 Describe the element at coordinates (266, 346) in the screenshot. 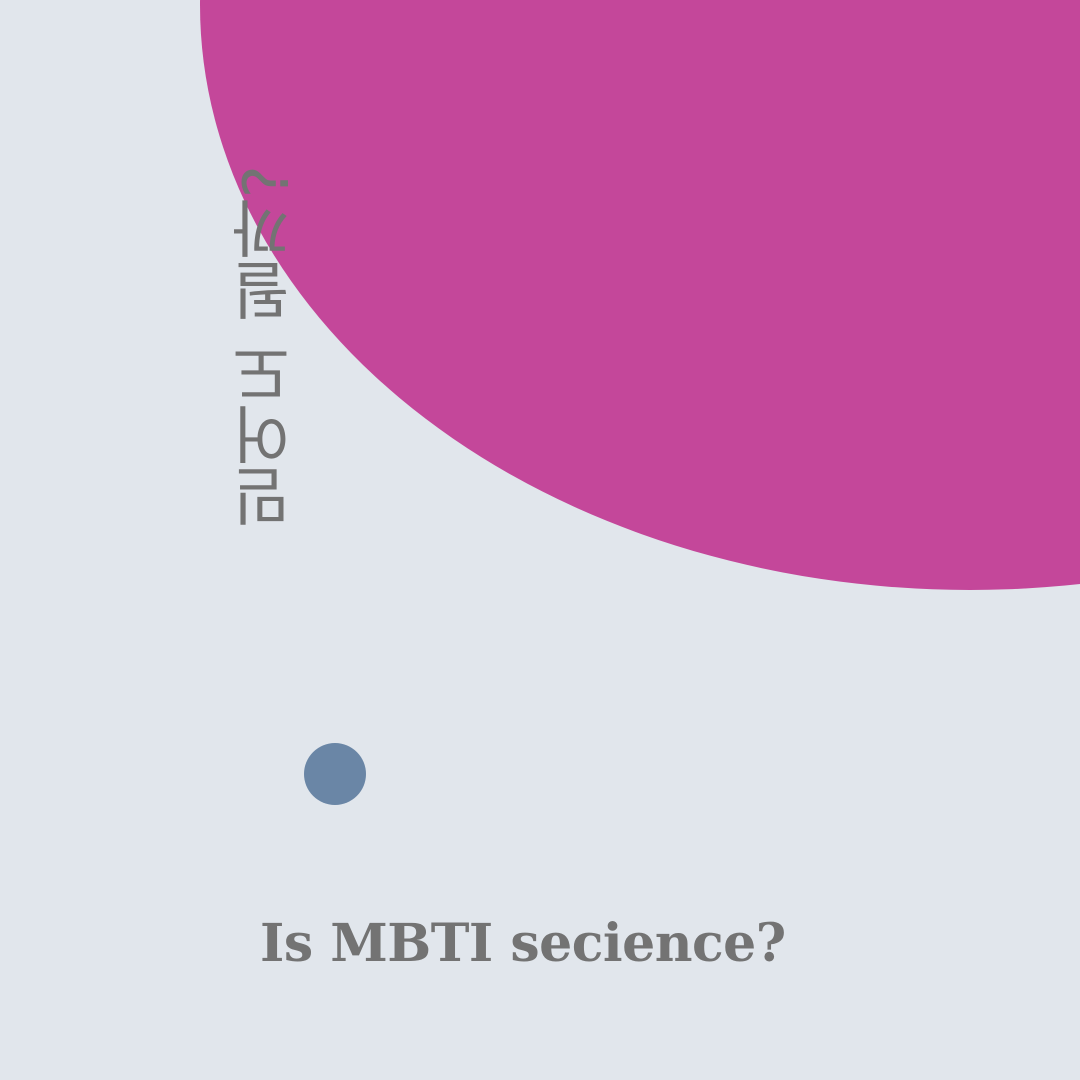

I see `korean-vertical-question: 믿어도 될까?` at that location.